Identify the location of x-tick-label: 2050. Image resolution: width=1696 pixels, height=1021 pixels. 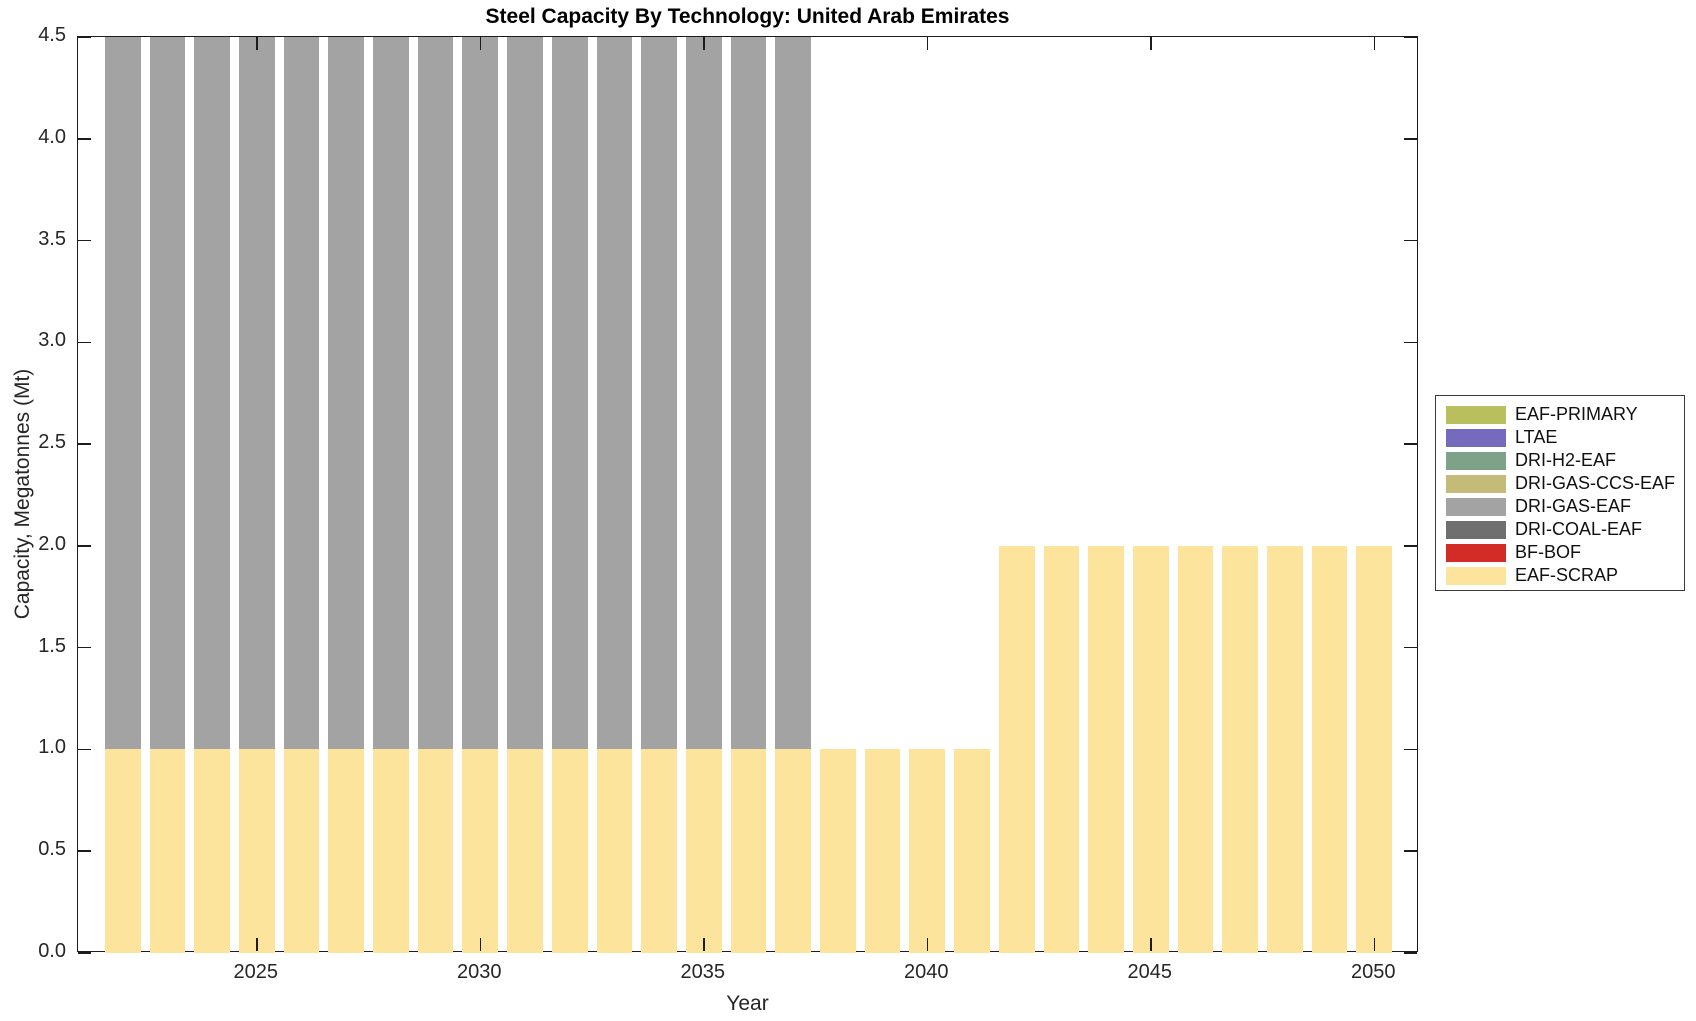
(1373, 972).